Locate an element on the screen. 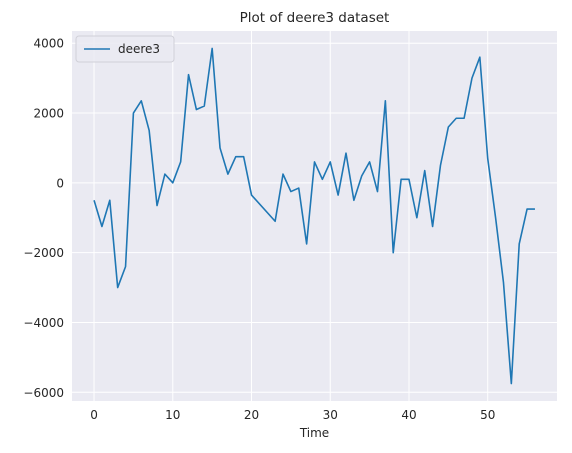 This screenshot has width=572, height=453. y-tick-label: 0 is located at coordinates (60, 183).